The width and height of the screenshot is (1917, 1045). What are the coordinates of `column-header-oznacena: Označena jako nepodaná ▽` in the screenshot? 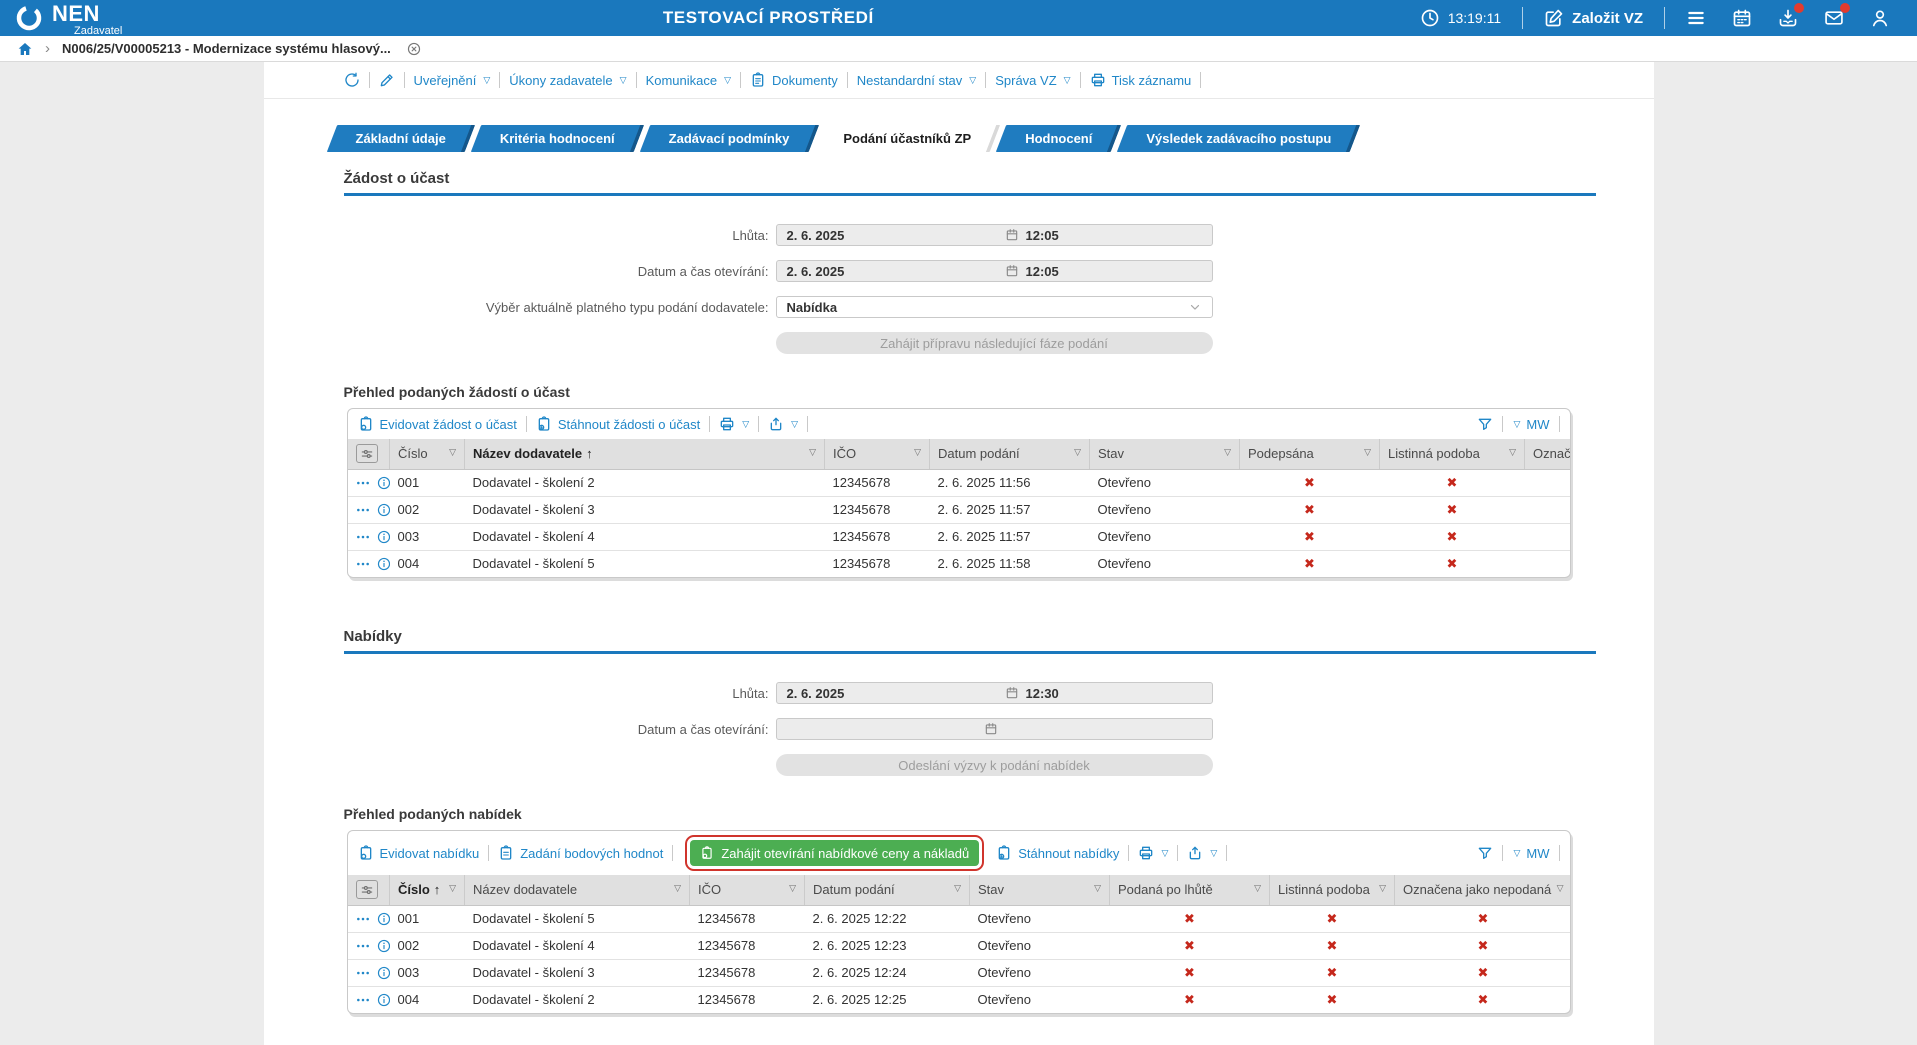 It's located at (1482, 890).